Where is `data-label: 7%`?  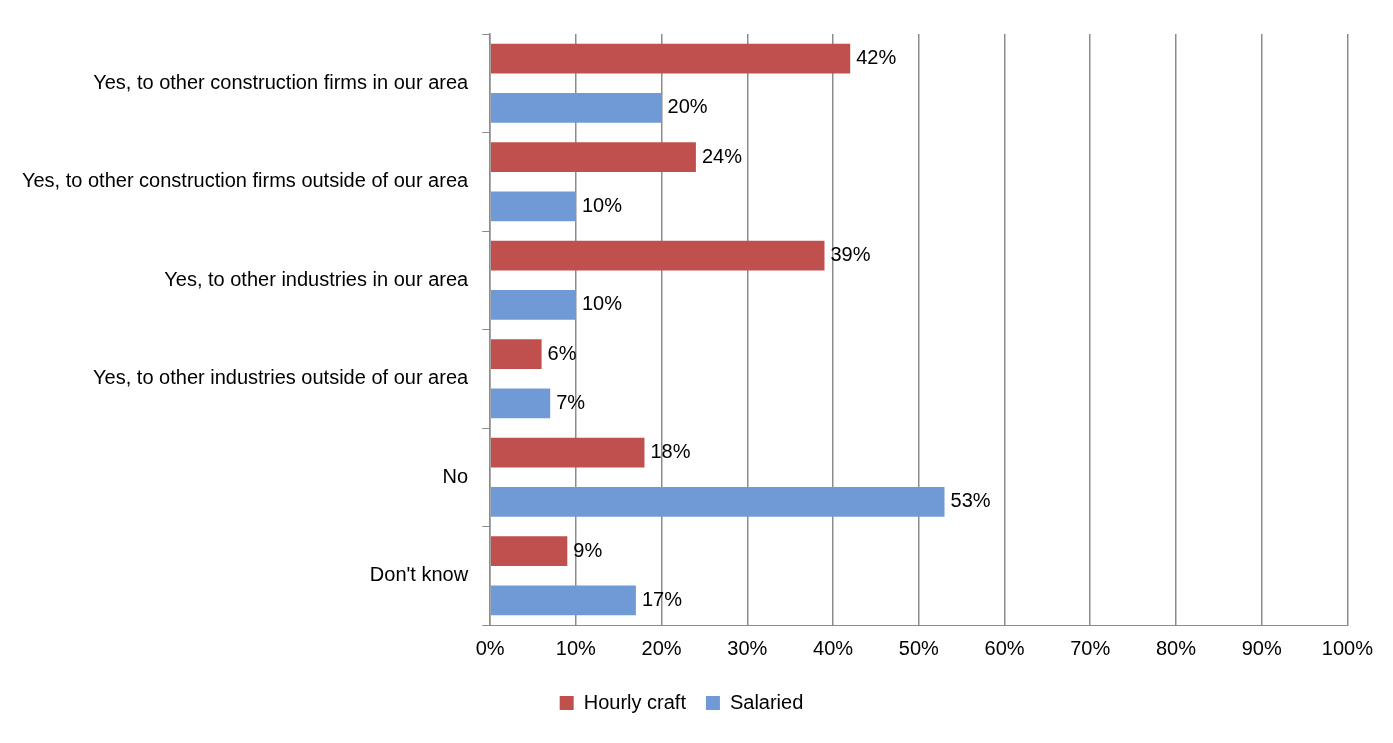 data-label: 7% is located at coordinates (571, 401).